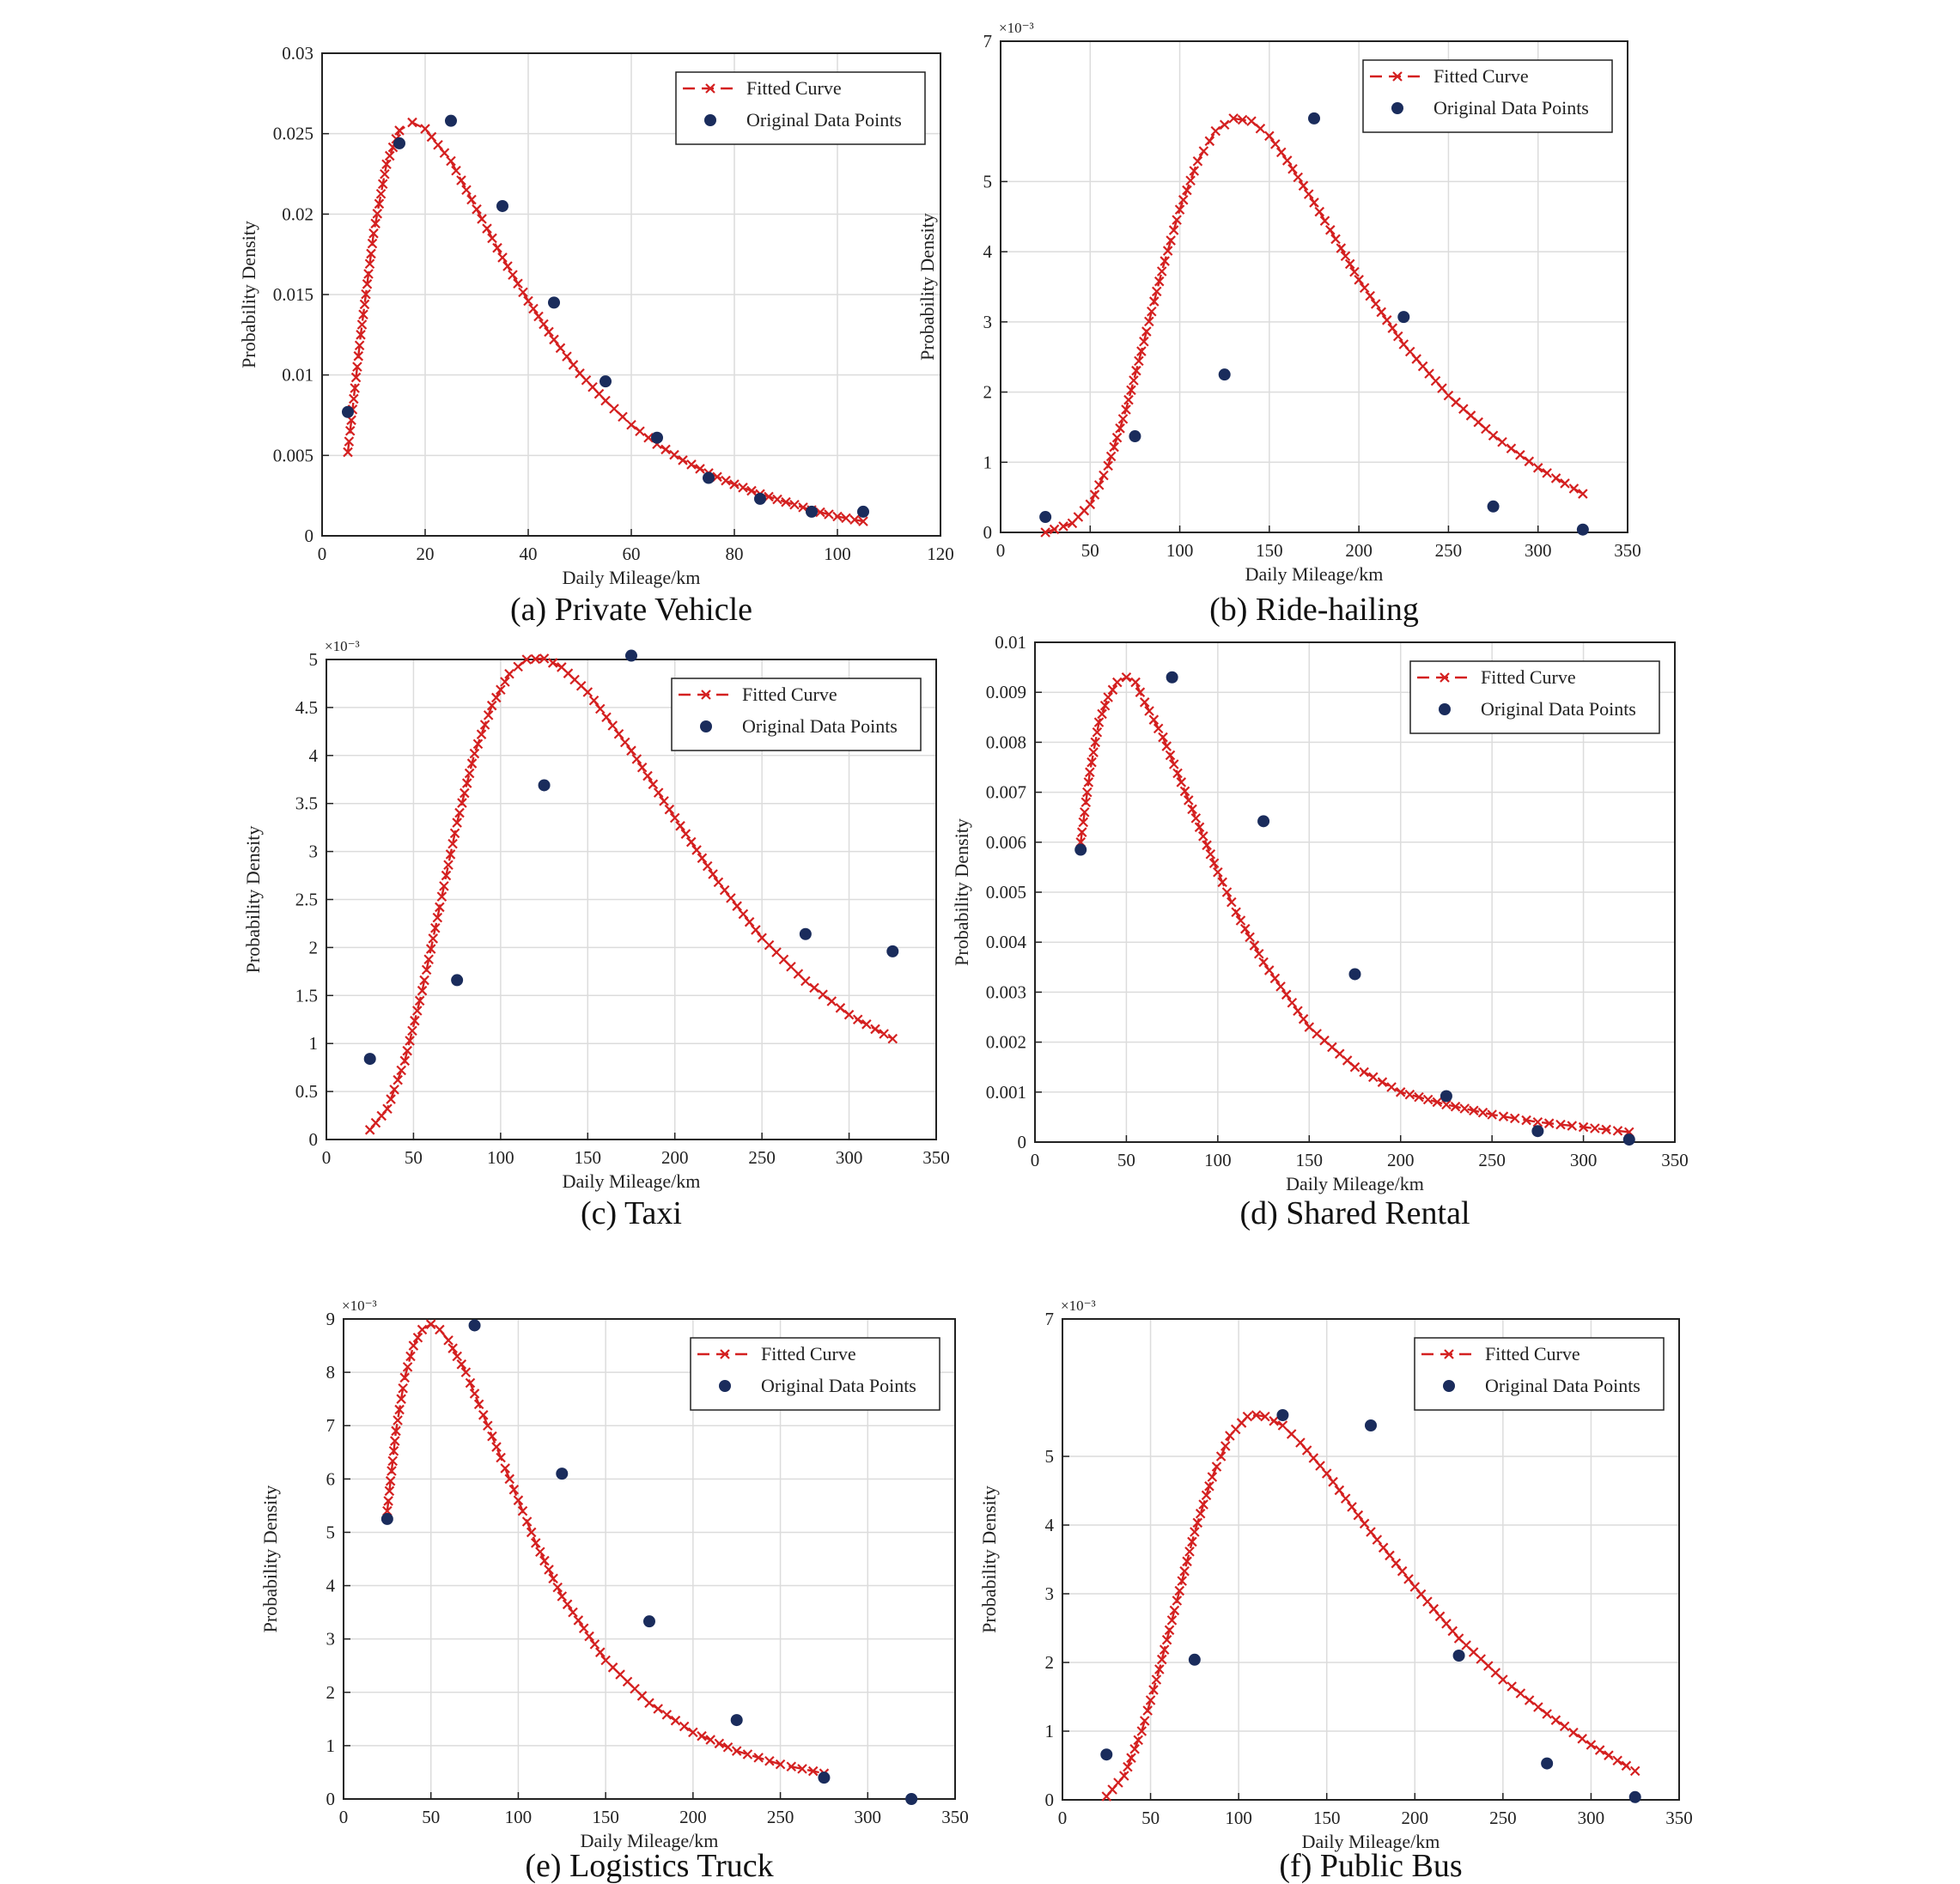 The height and width of the screenshot is (1884, 1960). Describe the element at coordinates (297, 375) in the screenshot. I see `y-tick-label: 0.01` at that location.